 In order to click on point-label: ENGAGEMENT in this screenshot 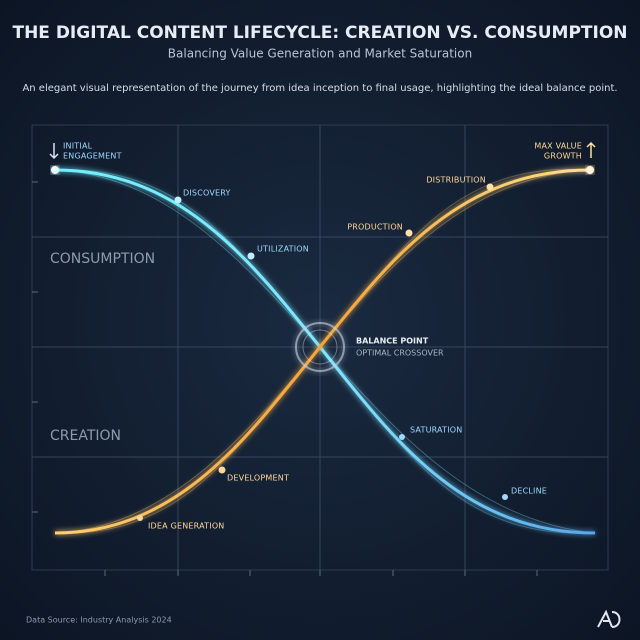, I will do `click(92, 156)`.